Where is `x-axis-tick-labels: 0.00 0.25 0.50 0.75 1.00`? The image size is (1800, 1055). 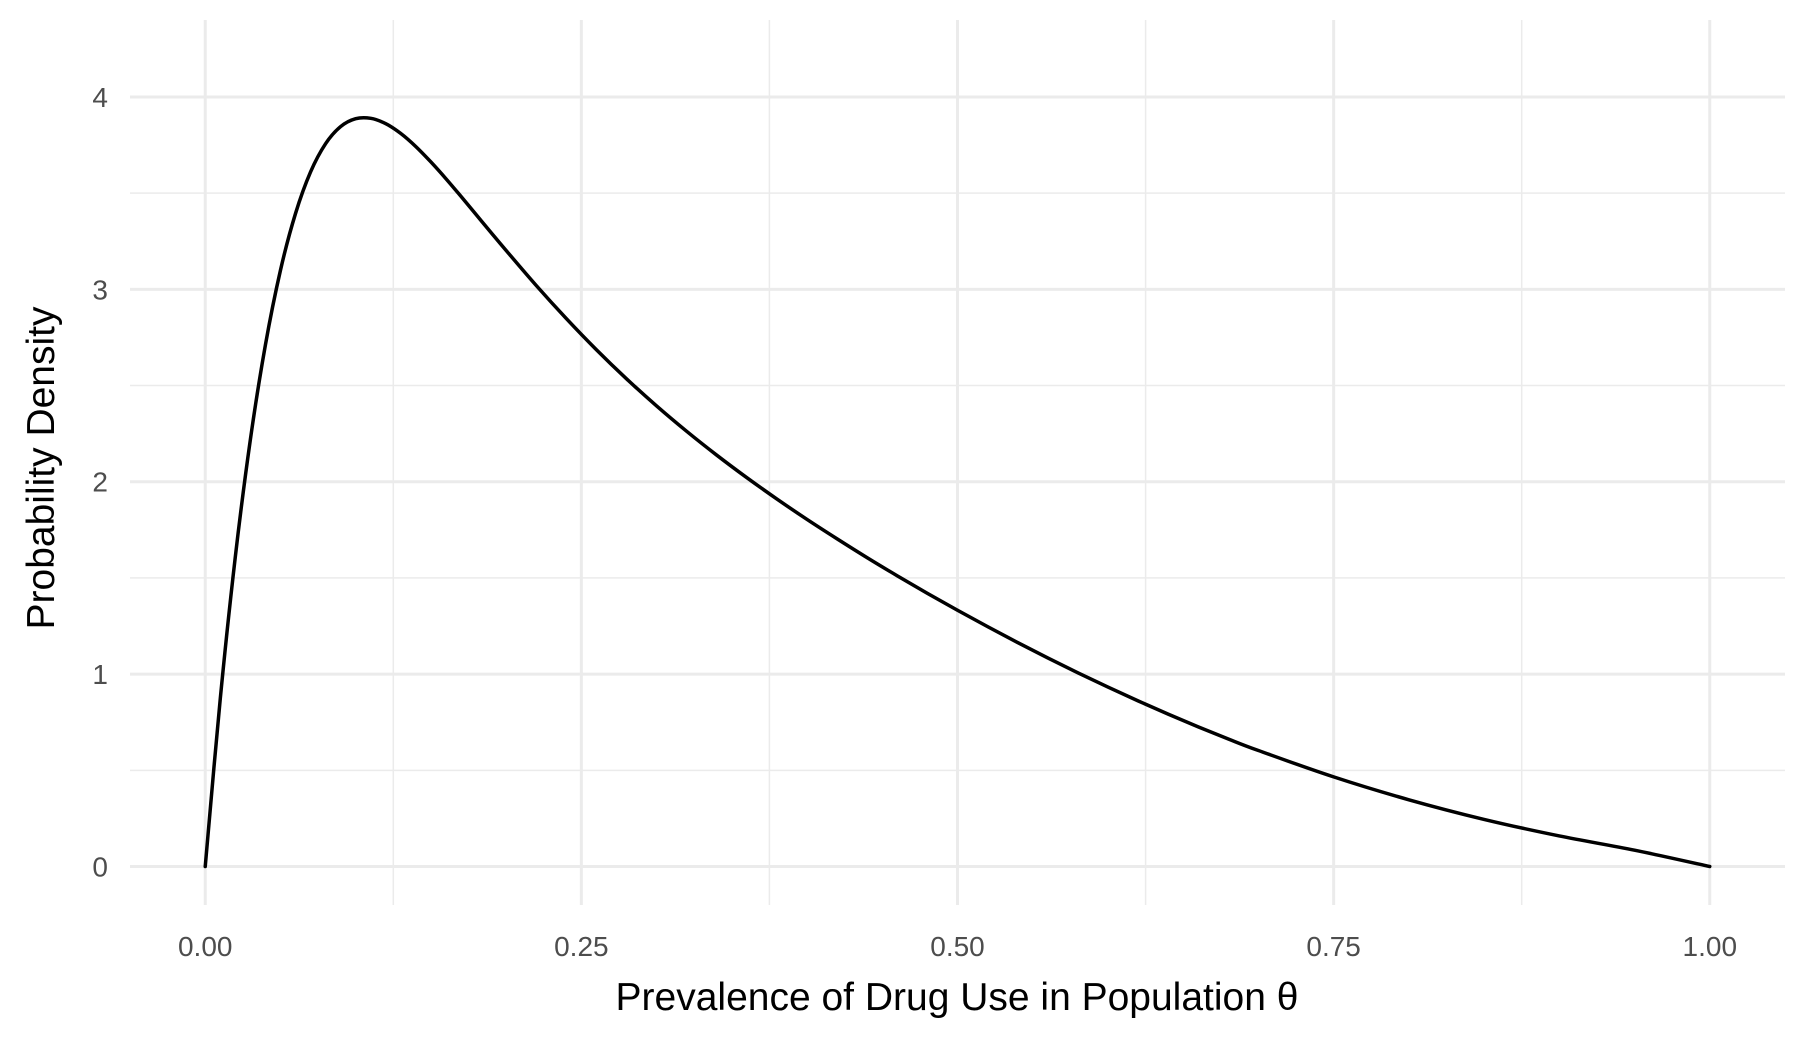
x-axis-tick-labels: 0.00 0.25 0.50 0.75 1.00 is located at coordinates (957, 946).